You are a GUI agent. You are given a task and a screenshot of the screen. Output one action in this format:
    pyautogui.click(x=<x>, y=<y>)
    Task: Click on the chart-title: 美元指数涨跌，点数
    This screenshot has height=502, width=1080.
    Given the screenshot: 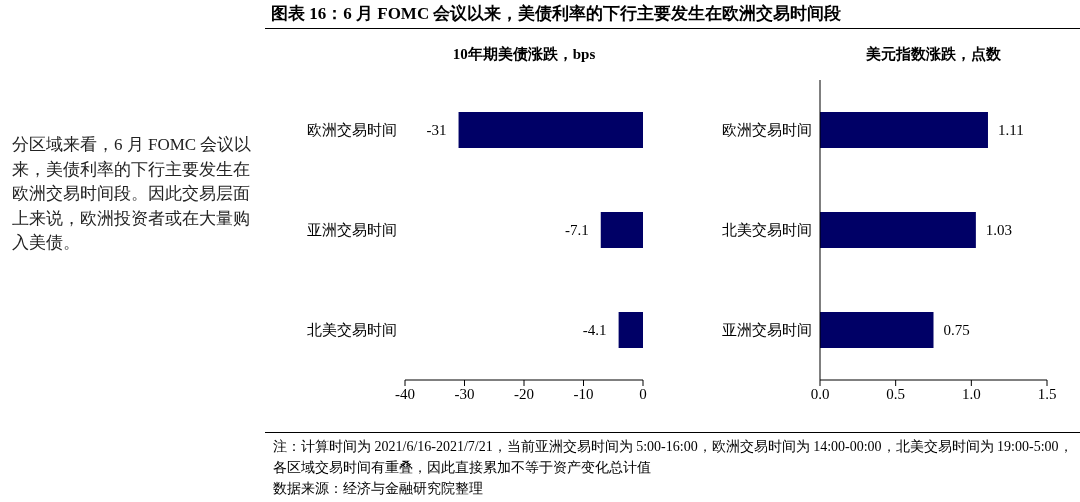 What is the action you would take?
    pyautogui.click(x=933, y=54)
    